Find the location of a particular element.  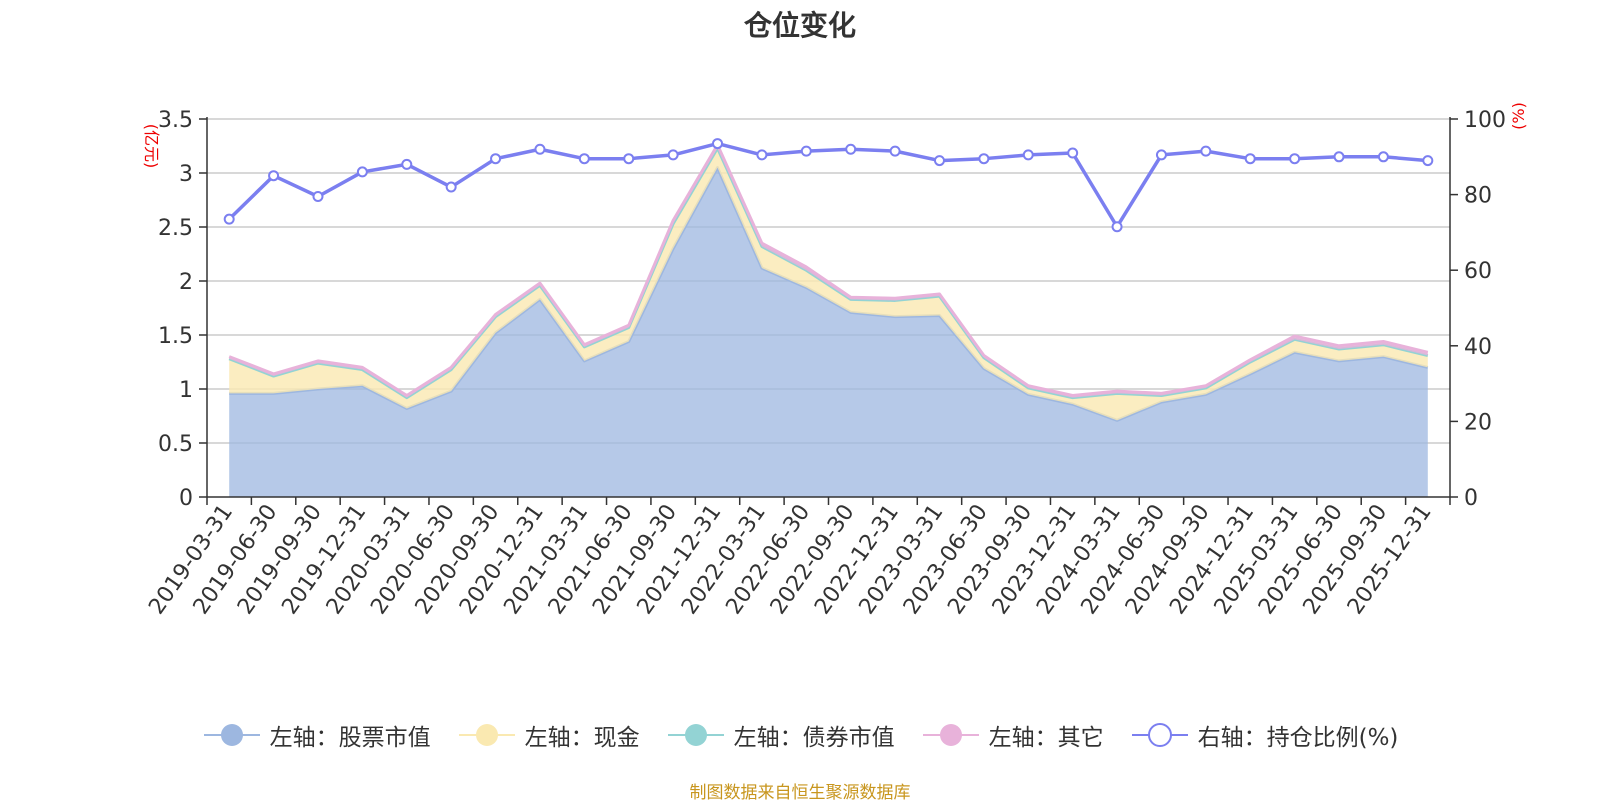

y-right-tick-label: 20 is located at coordinates (1478, 422).